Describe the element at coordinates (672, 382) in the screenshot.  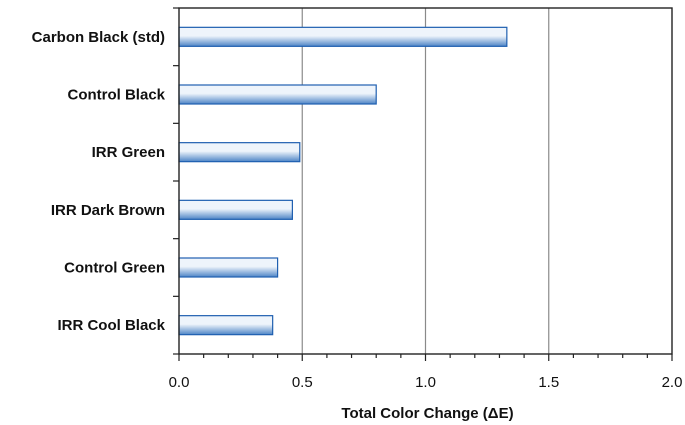
I see `x-tick-label: 2.0` at that location.